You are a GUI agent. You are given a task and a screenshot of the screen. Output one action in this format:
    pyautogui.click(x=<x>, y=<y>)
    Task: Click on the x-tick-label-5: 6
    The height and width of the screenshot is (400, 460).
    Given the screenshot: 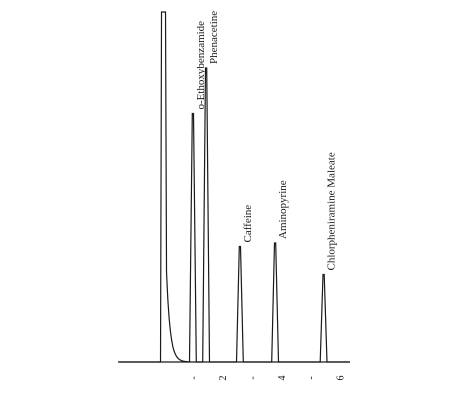 What is the action you would take?
    pyautogui.click(x=340, y=378)
    